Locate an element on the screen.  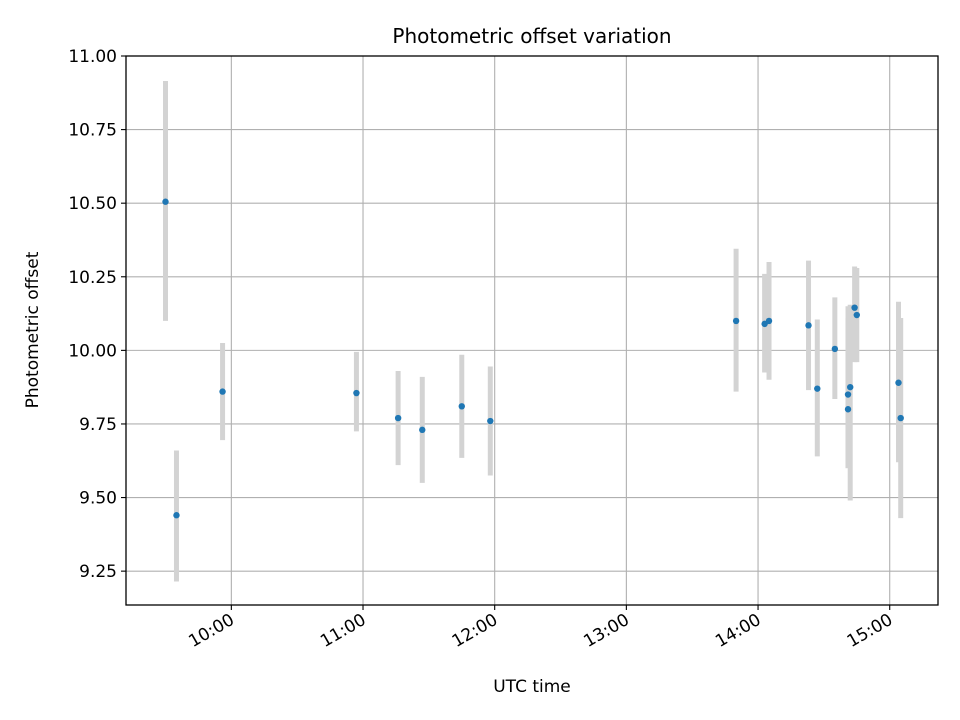
y-axis-label: Photometric offset is located at coordinates (33, 329).